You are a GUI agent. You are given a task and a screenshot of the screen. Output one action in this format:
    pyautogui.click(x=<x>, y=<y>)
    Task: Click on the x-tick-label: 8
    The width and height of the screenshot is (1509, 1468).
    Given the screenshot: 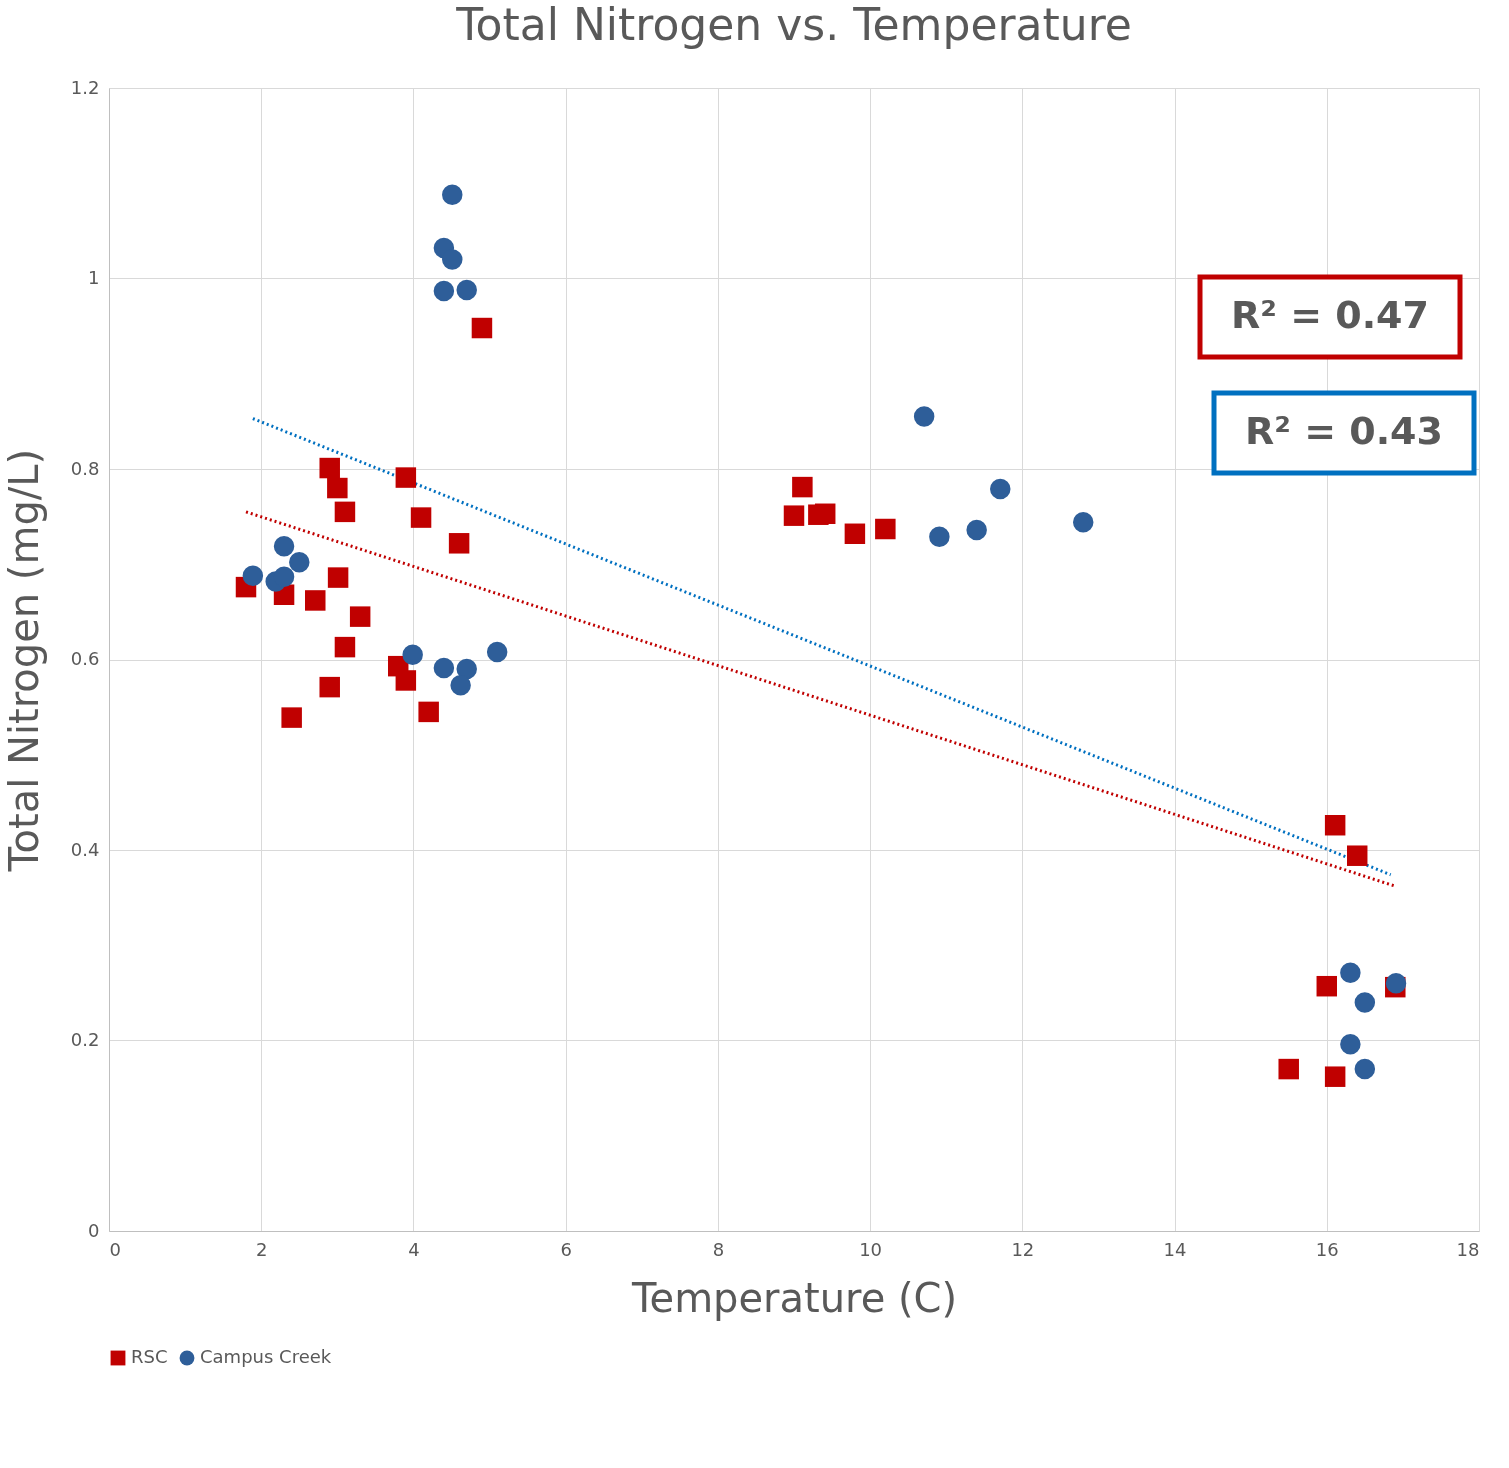 What is the action you would take?
    pyautogui.click(x=718, y=1249)
    